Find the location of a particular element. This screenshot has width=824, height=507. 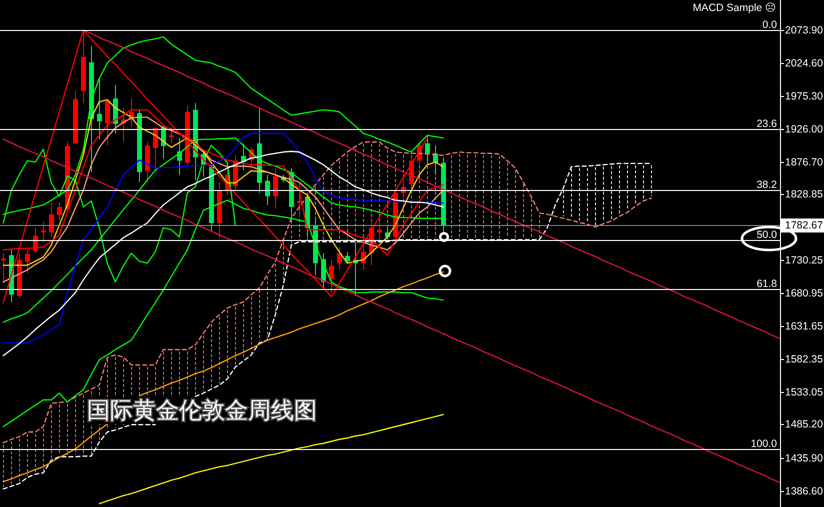

y-tick-label: 1926.00 is located at coordinates (804, 130).